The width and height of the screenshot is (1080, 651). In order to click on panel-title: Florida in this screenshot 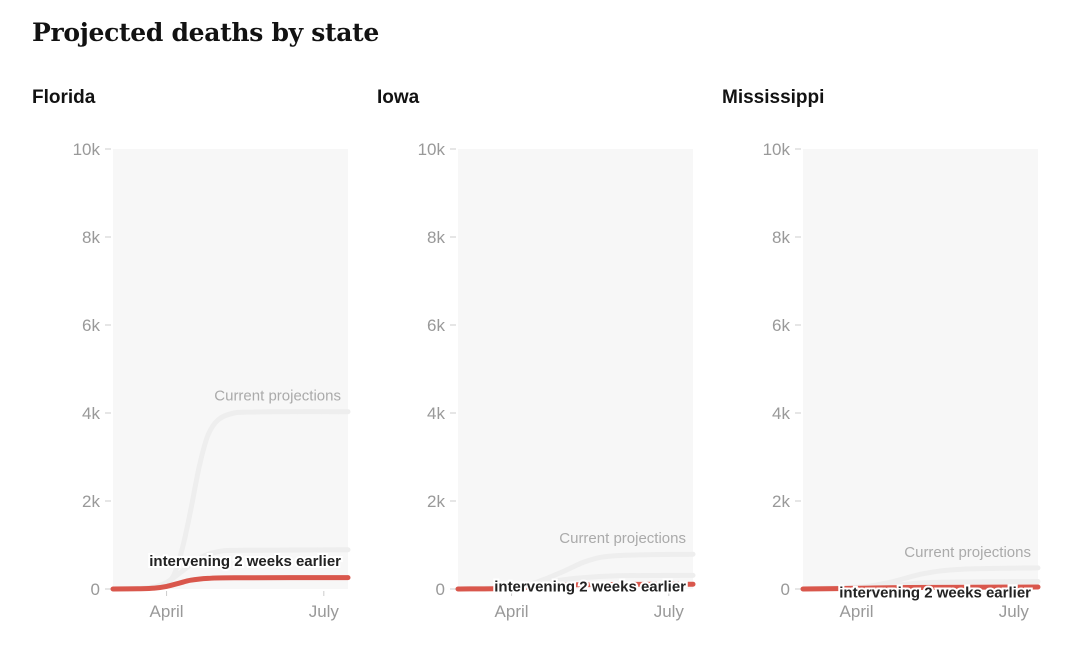, I will do `click(64, 97)`.